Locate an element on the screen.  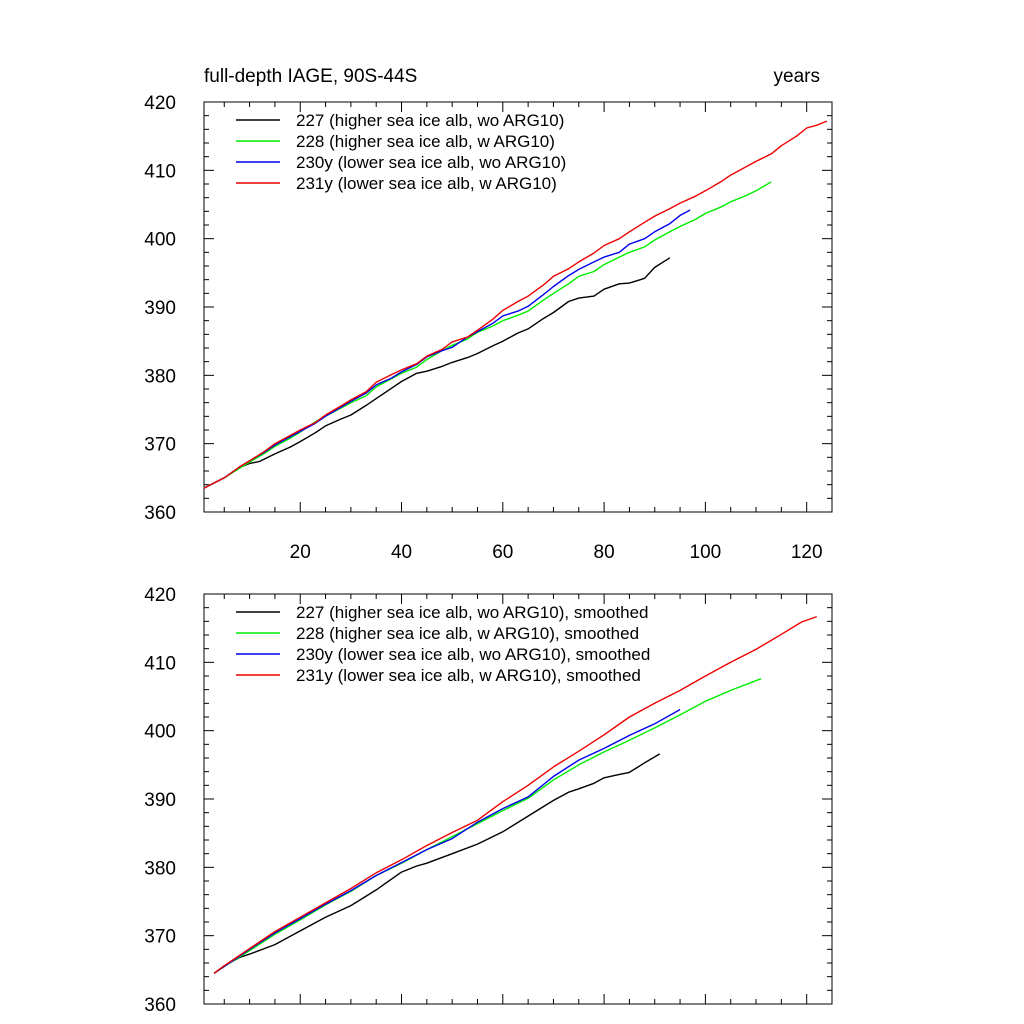
legend-label-1: 228 (higher sea ice alb, w ARG10) is located at coordinates (425, 141).